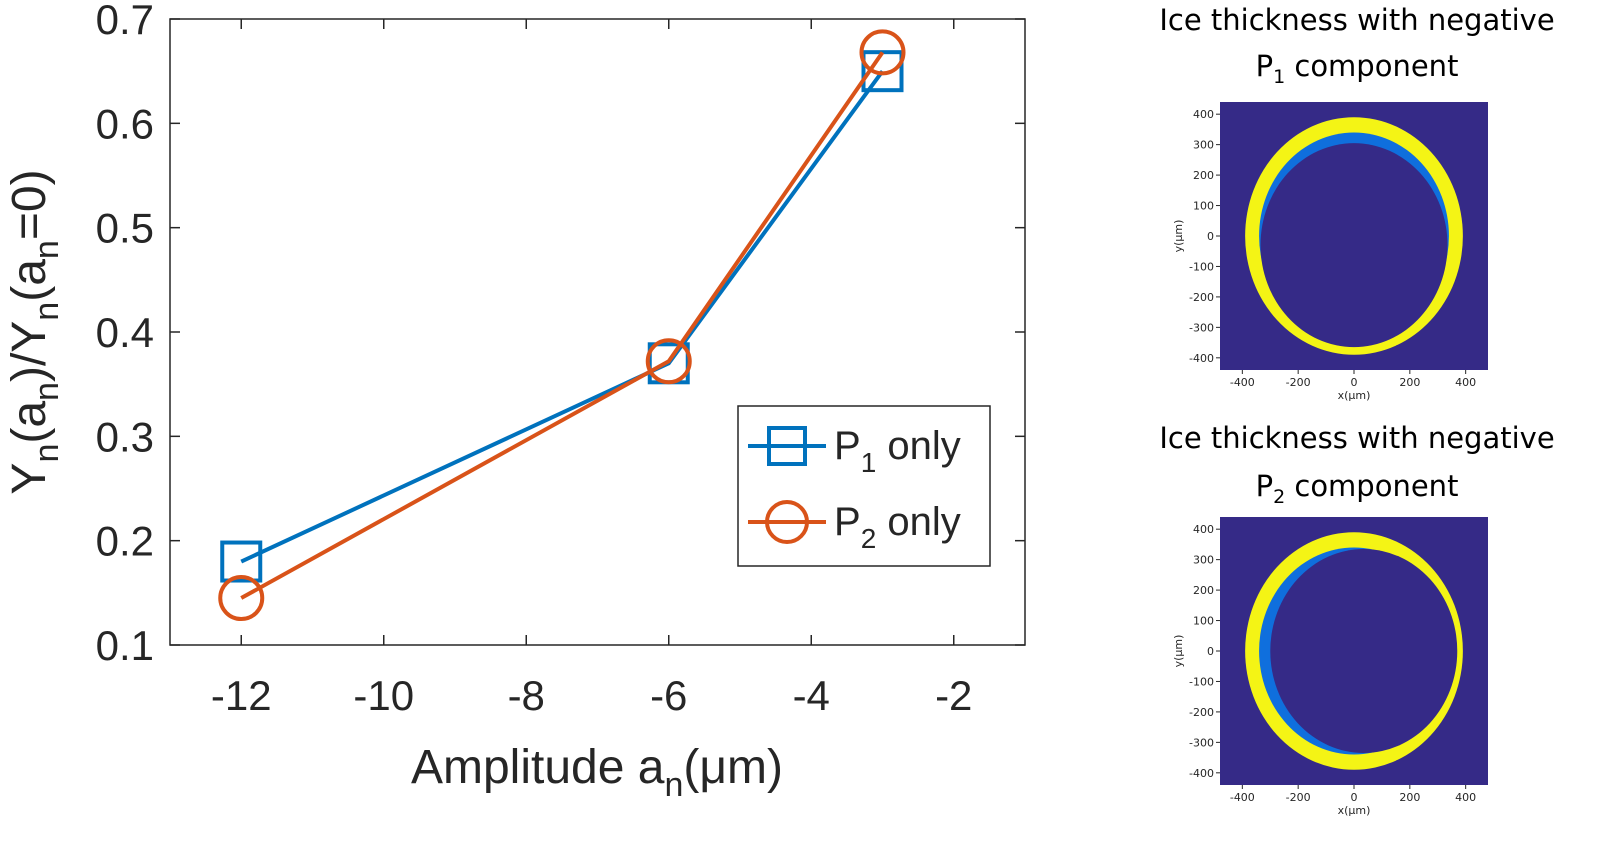 This screenshot has height=853, width=1600. I want to click on hm-y-tick-label-bottom: -300, so click(1201, 742).